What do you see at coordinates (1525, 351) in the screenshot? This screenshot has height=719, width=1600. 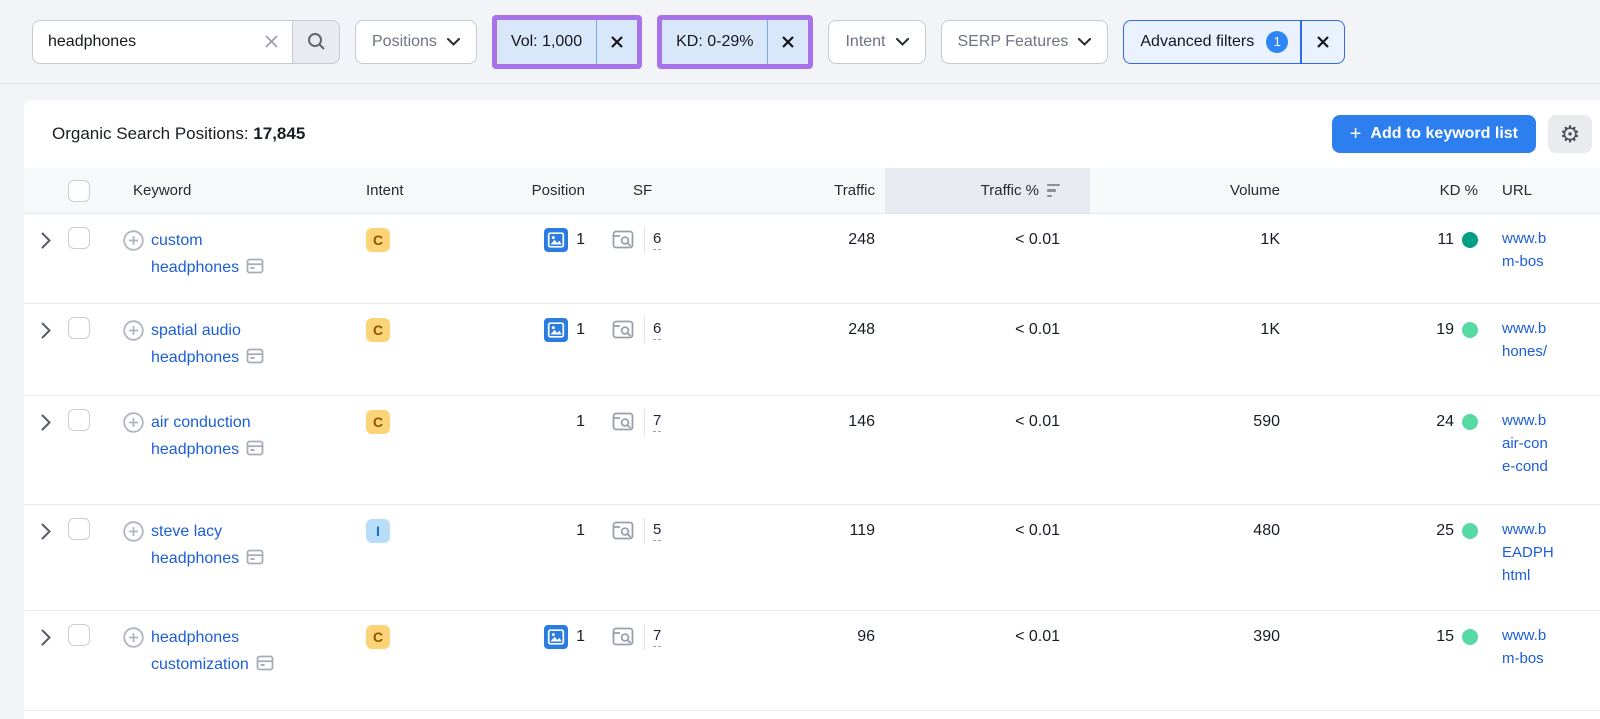 I see `result-url-link: hones/` at bounding box center [1525, 351].